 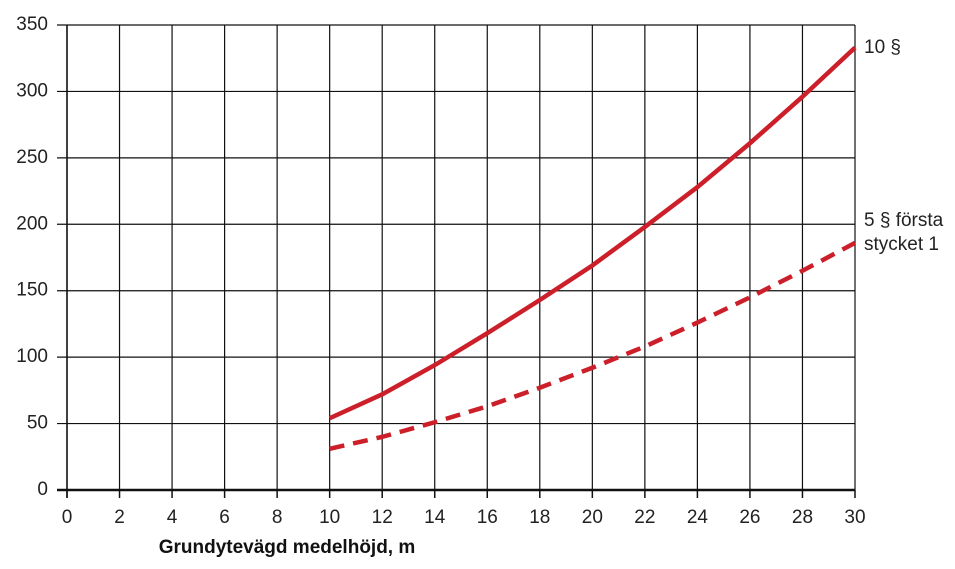 I want to click on y-tick-label: 200, so click(x=32, y=223).